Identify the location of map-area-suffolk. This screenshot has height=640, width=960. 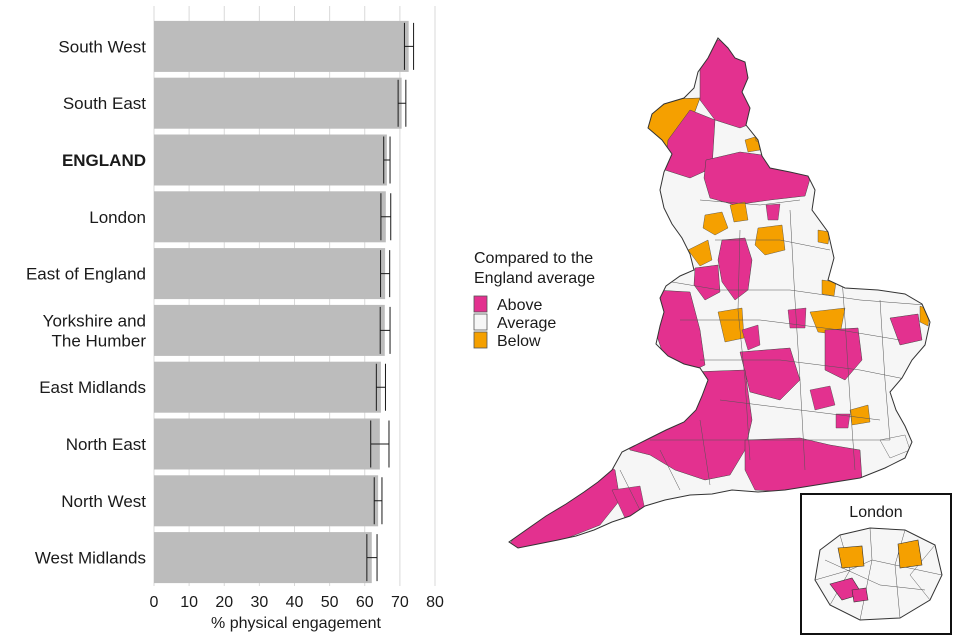
(906, 329).